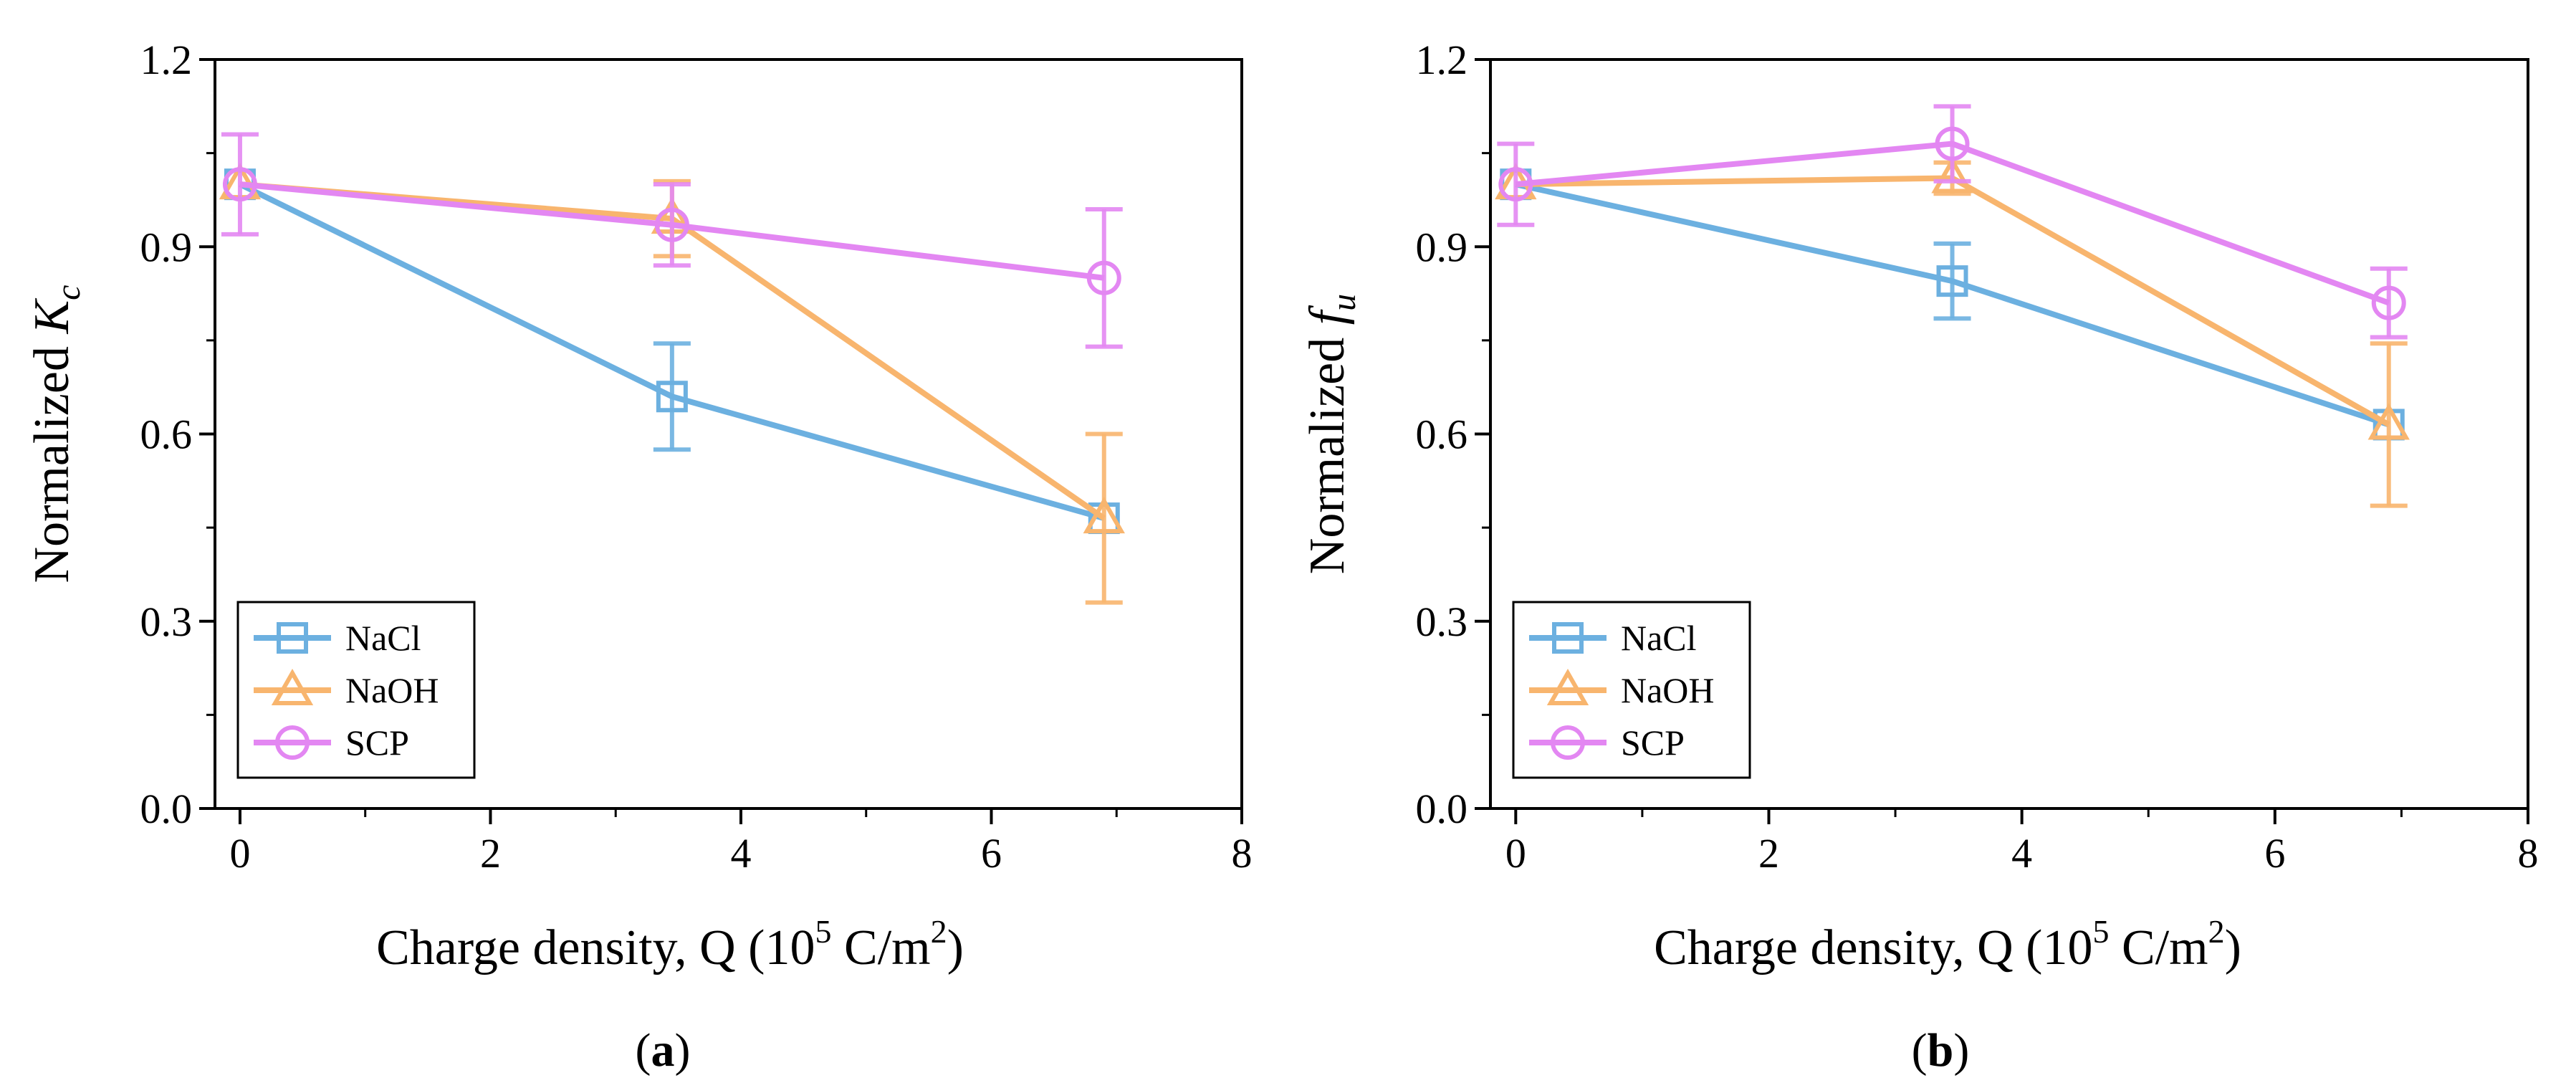 The image size is (2576, 1083). Describe the element at coordinates (68, 293) in the screenshot. I see `y-axis-label-subscript: c` at that location.